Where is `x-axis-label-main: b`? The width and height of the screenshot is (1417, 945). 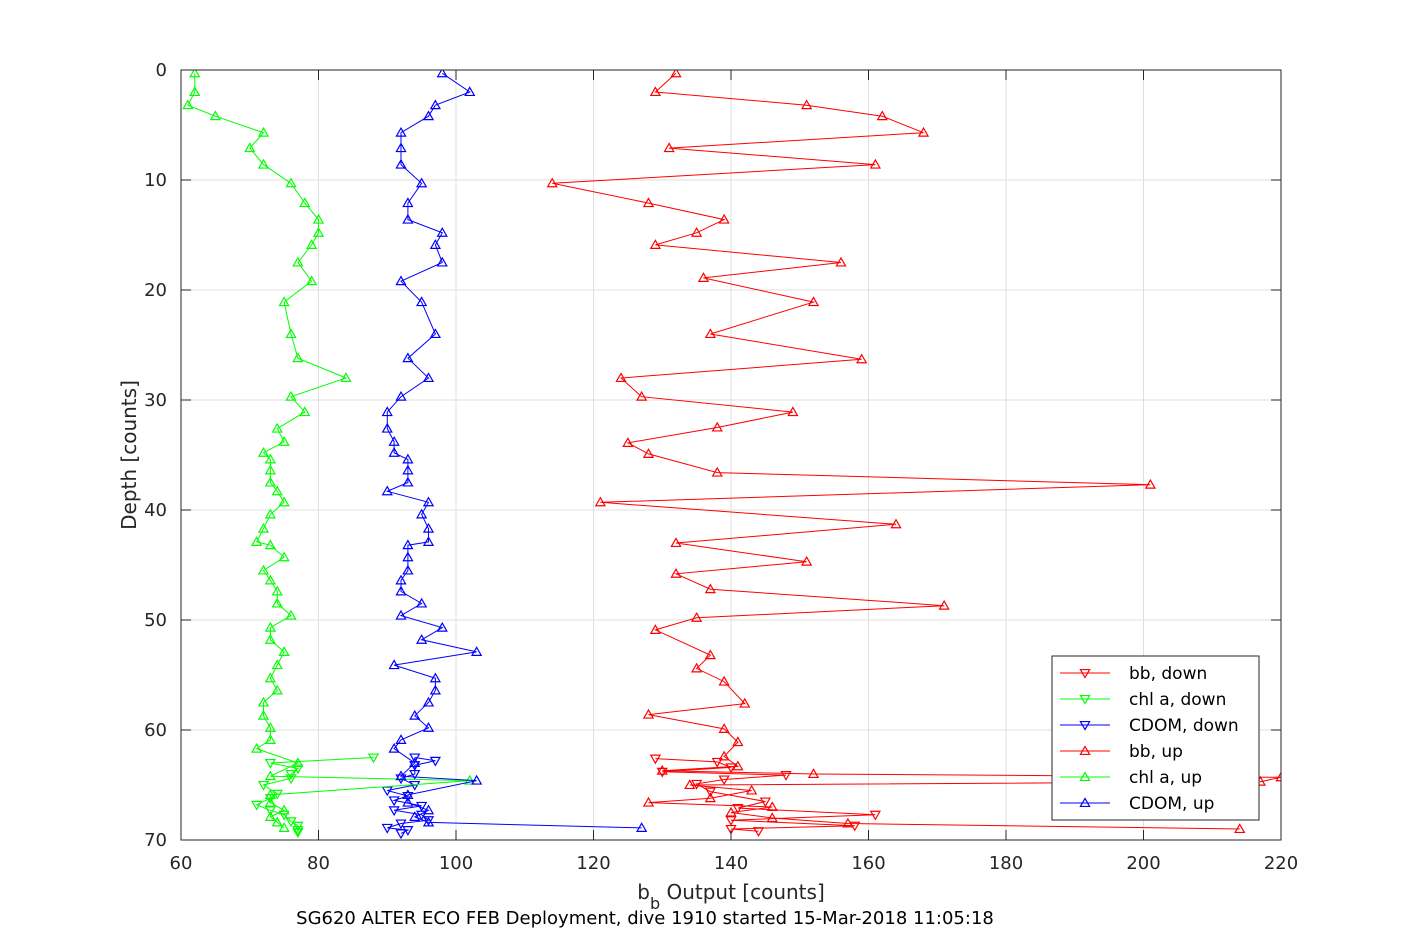 x-axis-label-main: b is located at coordinates (643, 892).